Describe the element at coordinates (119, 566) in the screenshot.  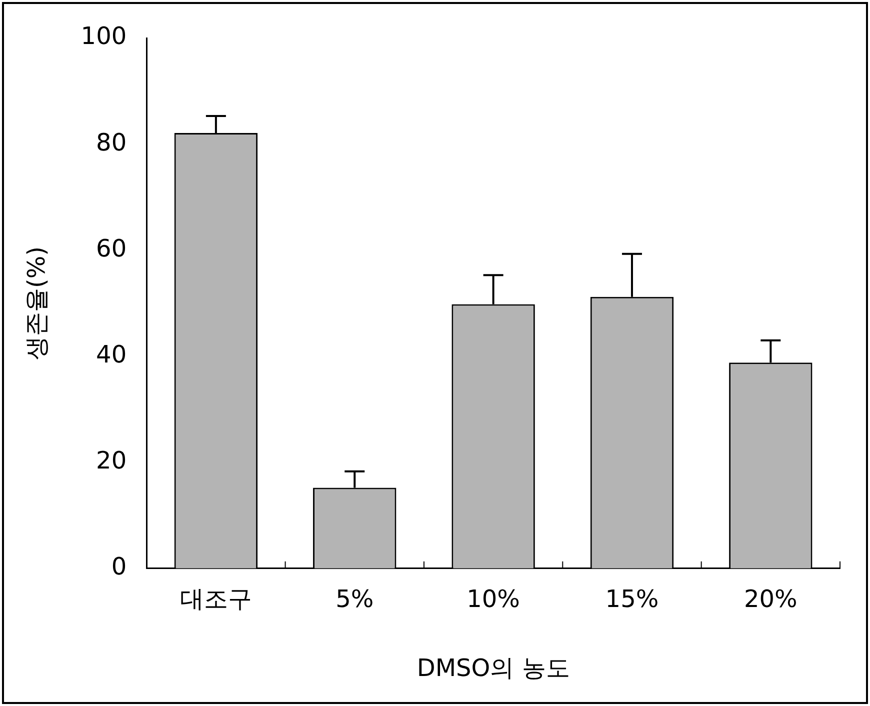
I see `y-tick-label: 0` at that location.